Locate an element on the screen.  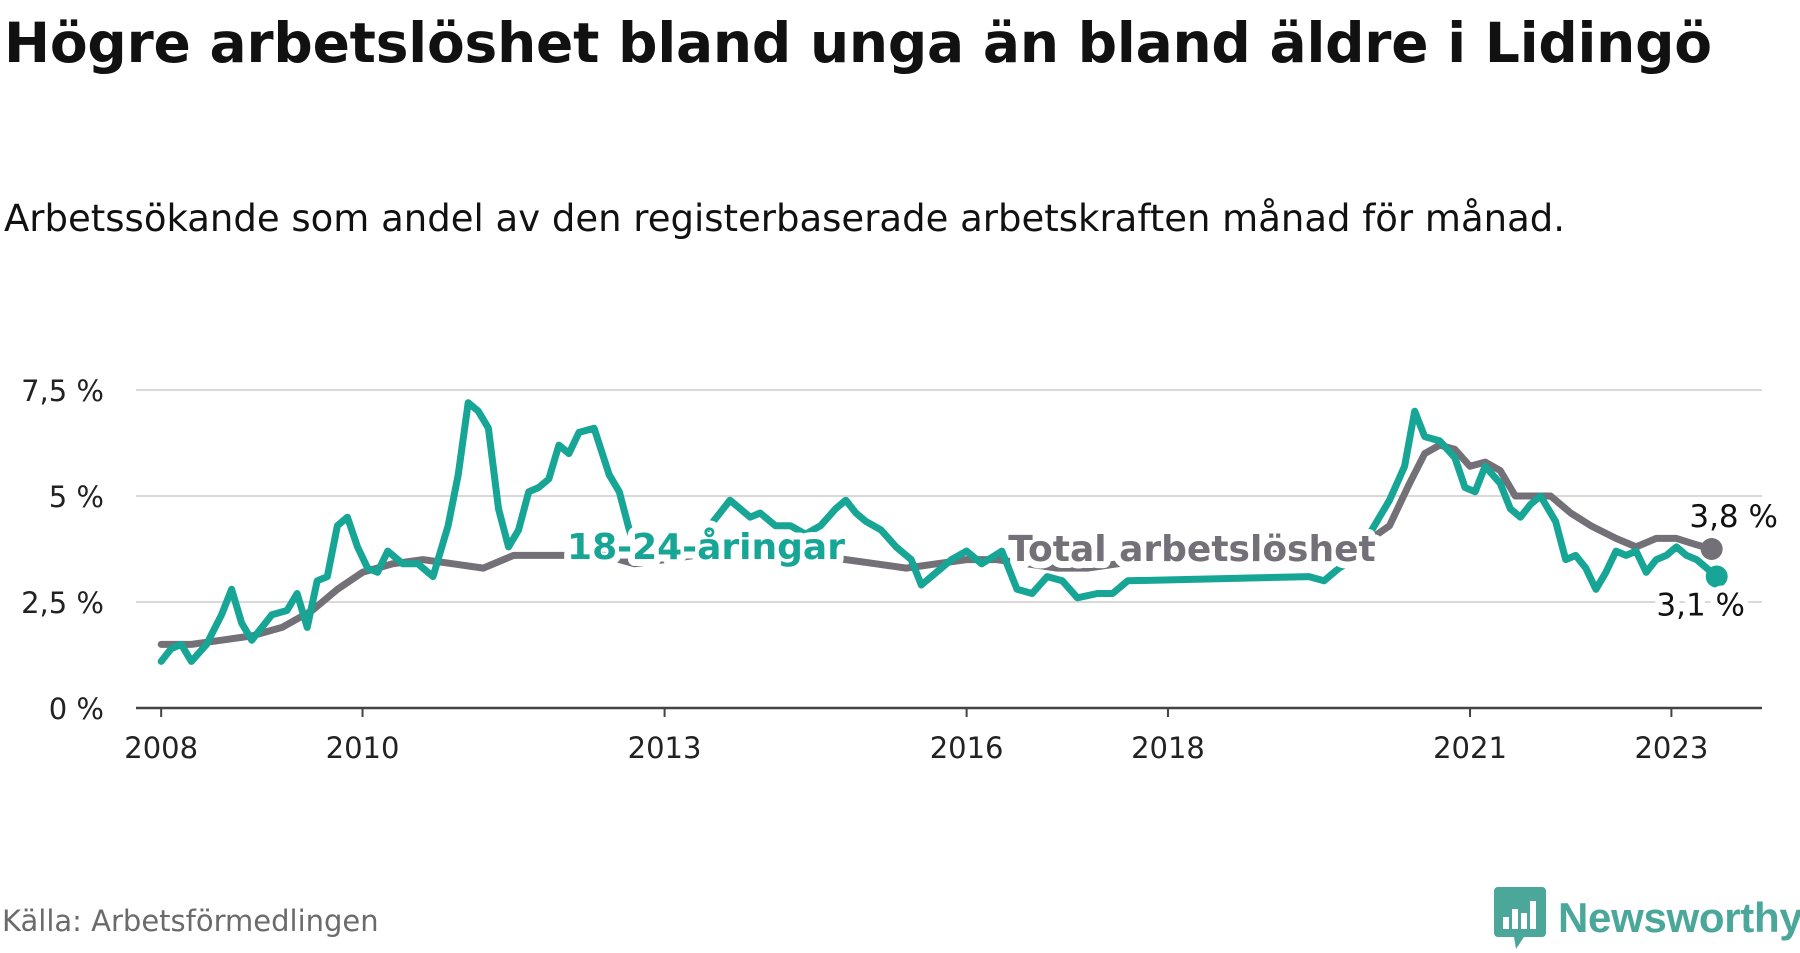
youth-series-end-dot is located at coordinates (1716, 576).